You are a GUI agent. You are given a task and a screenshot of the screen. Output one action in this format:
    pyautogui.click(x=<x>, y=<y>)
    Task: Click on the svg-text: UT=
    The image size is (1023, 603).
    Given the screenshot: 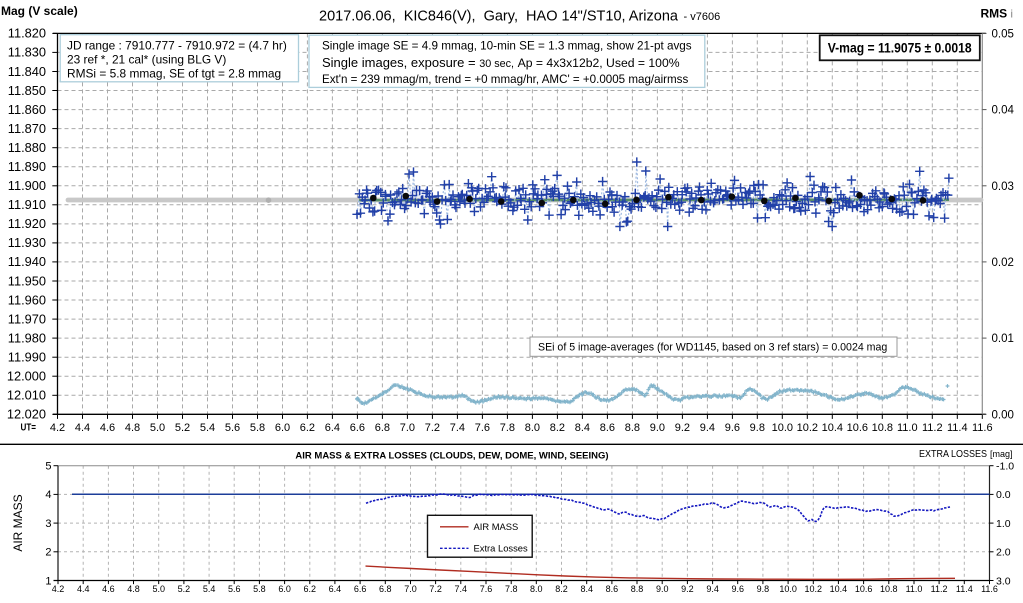 What is the action you would take?
    pyautogui.click(x=29, y=428)
    